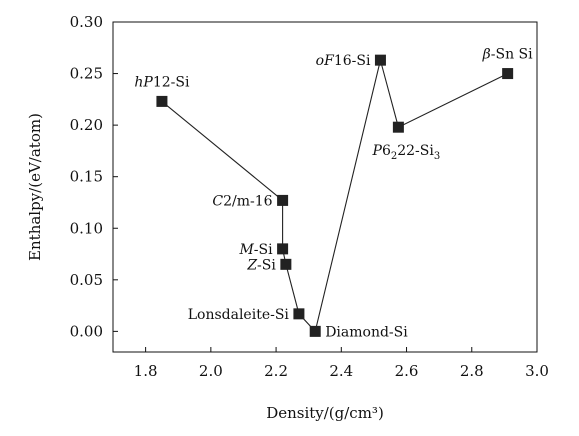 Image resolution: width=579 pixels, height=436 pixels. Describe the element at coordinates (86, 228) in the screenshot. I see `y-tick-label: 0.10` at that location.